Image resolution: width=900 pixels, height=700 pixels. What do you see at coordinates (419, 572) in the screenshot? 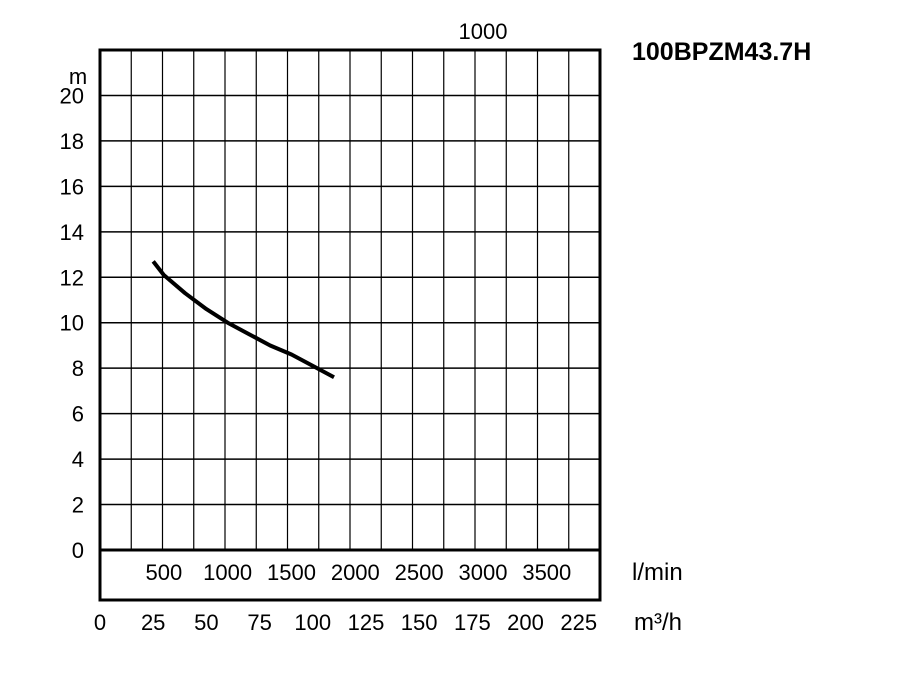
I see `lmin-tick-label: 2500` at bounding box center [419, 572].